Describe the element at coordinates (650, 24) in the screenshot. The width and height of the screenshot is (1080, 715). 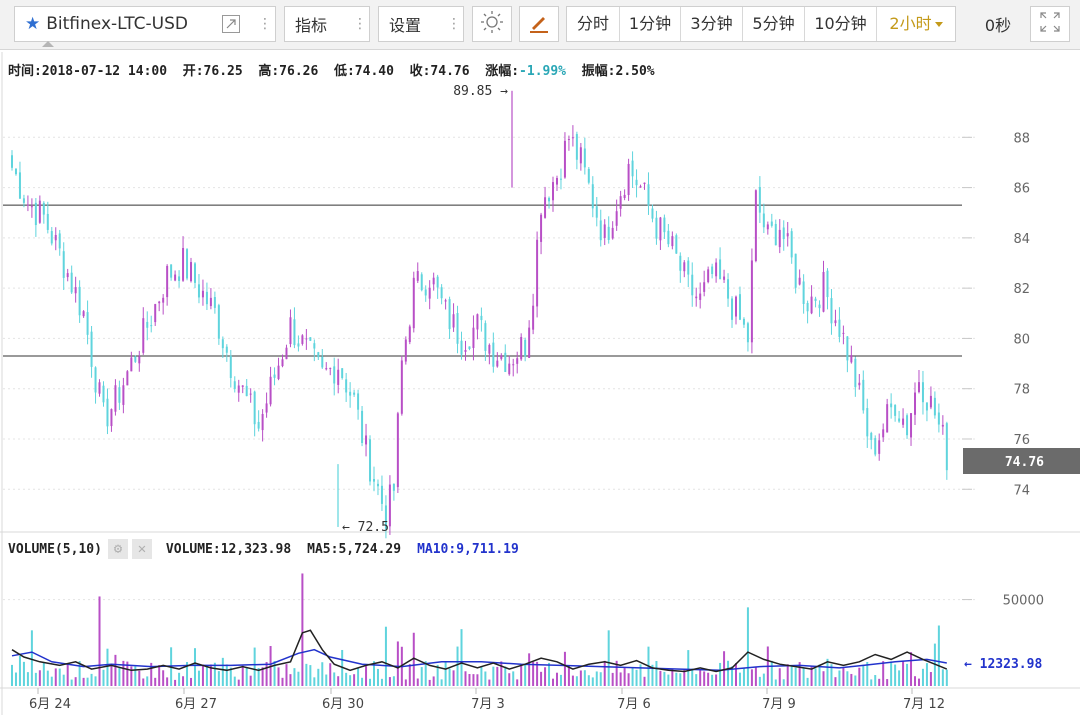
I see `tab-timeframe-1min: 1分钟` at that location.